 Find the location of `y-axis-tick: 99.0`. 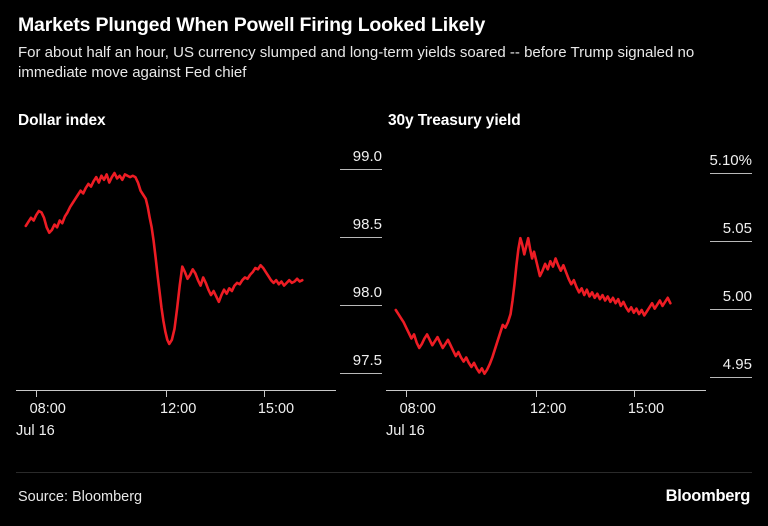

y-axis-tick: 99.0 is located at coordinates (351, 159).